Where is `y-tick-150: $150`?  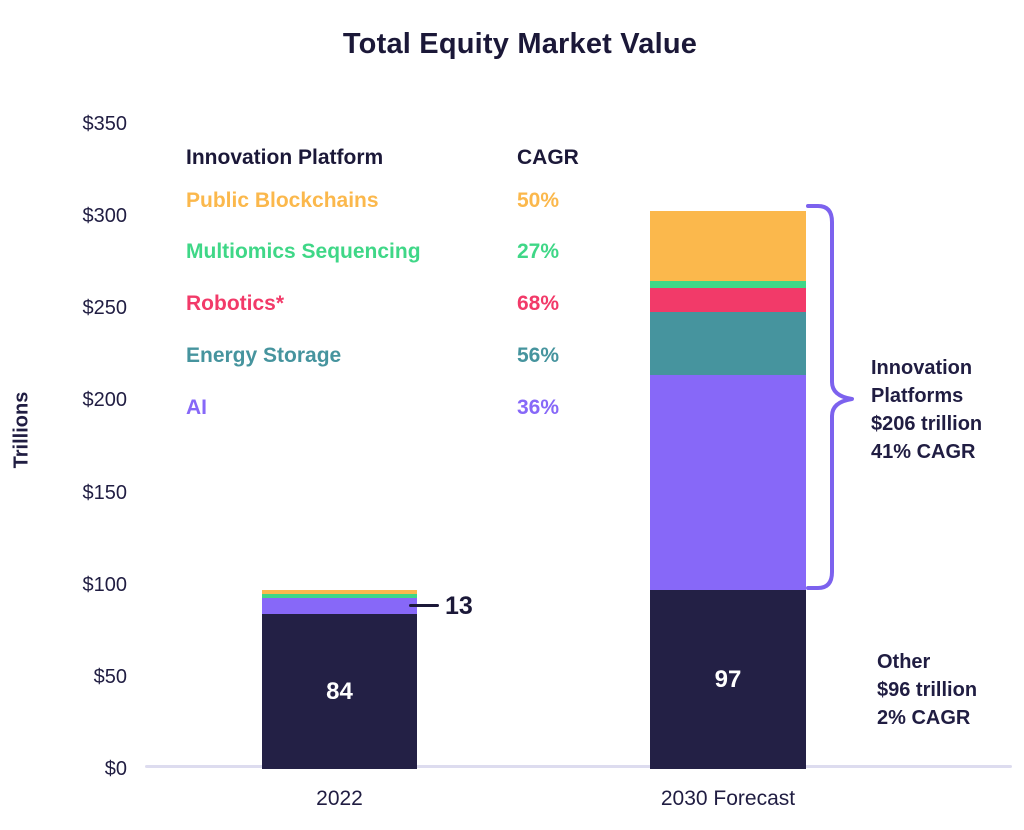 y-tick-150: $150 is located at coordinates (105, 492).